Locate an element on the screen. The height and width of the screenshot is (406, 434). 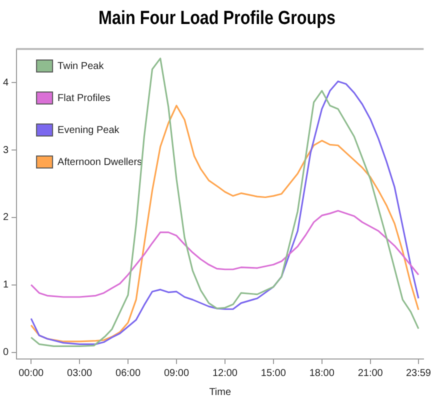
y-tick-label: 2 is located at coordinates (6, 218).